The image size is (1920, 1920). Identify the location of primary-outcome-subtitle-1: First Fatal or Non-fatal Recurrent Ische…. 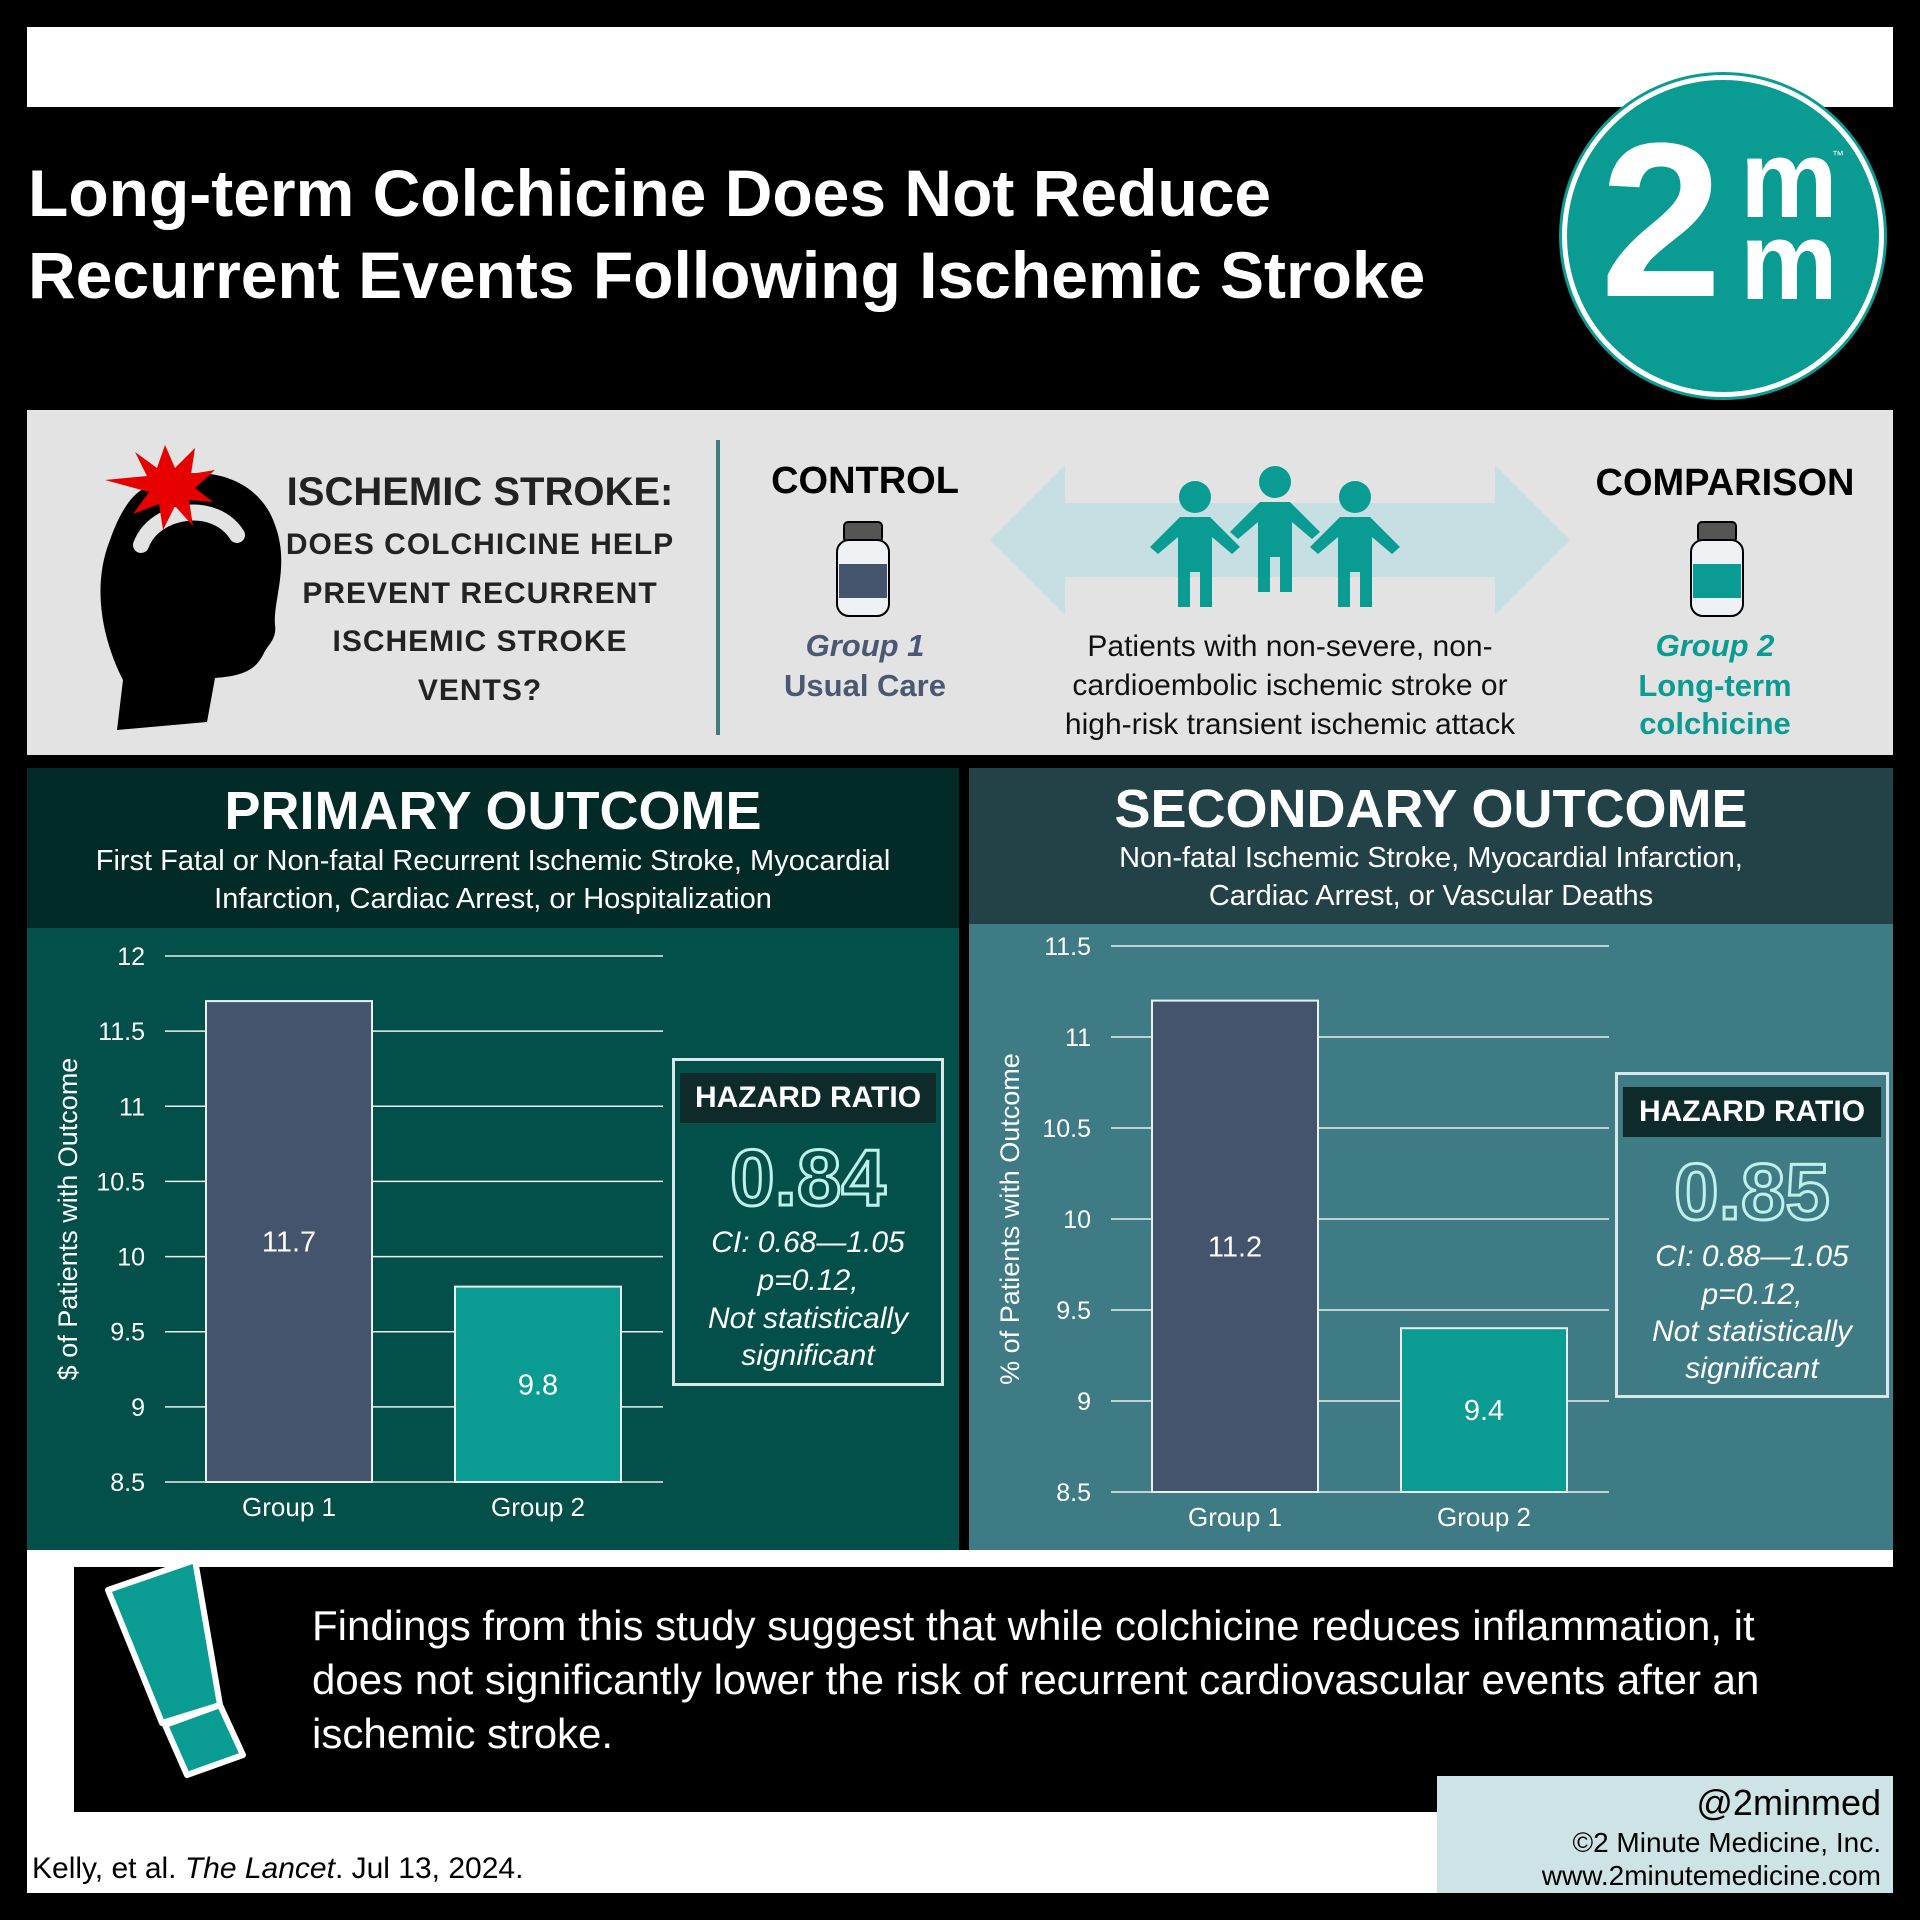
(493, 861).